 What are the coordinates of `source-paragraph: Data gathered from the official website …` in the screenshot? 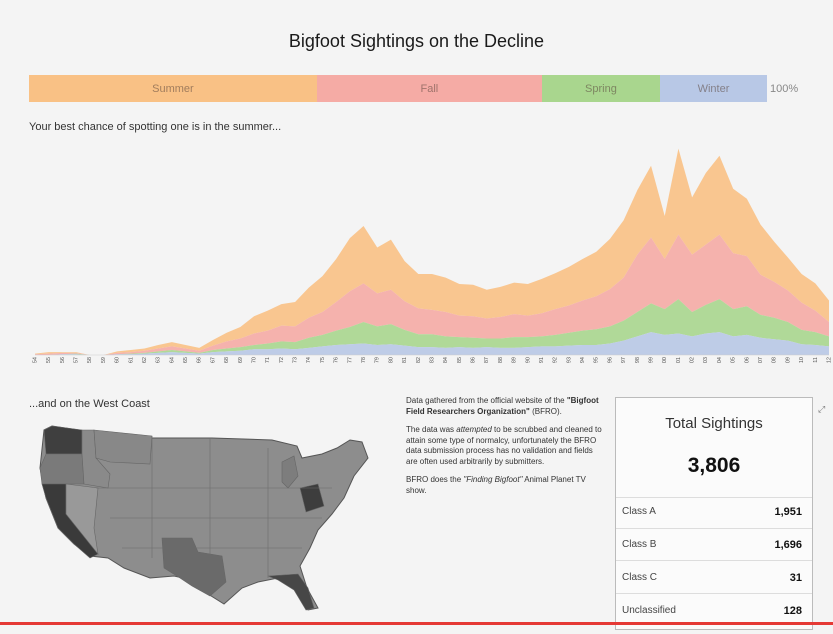 It's located at (506, 406).